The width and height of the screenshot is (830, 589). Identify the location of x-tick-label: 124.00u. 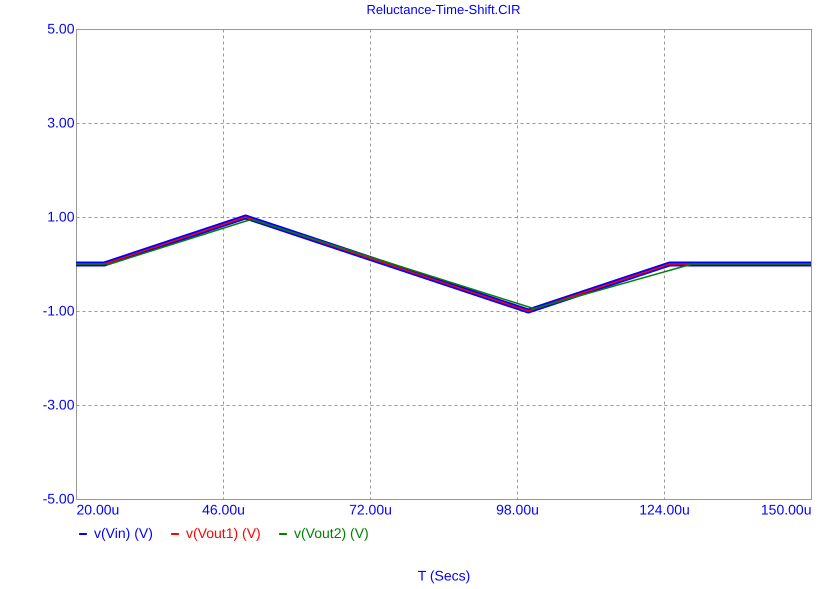
(664, 510).